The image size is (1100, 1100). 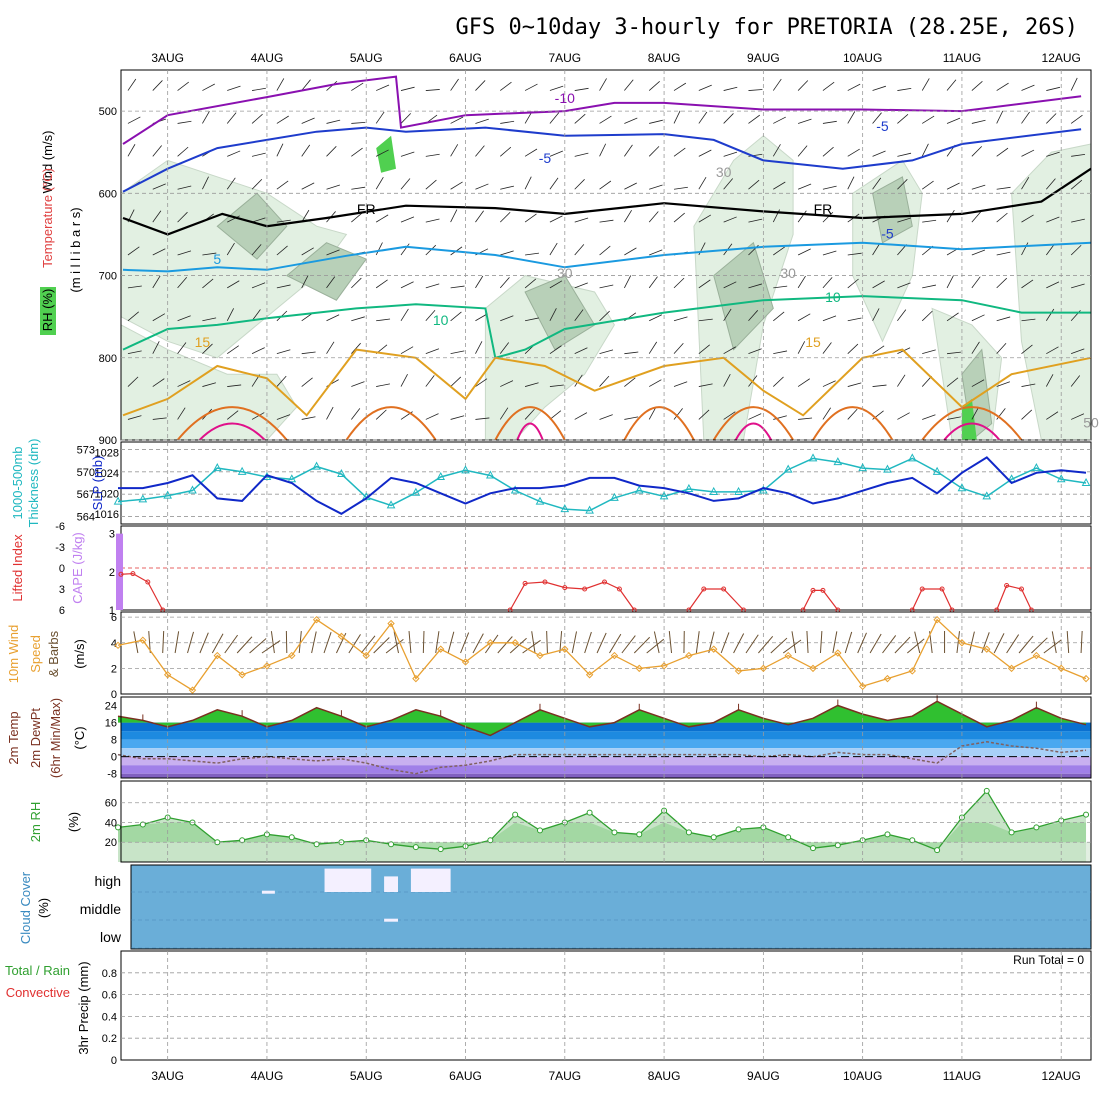 I want to click on precip-ytick: 0.4, so click(x=109, y=1017).